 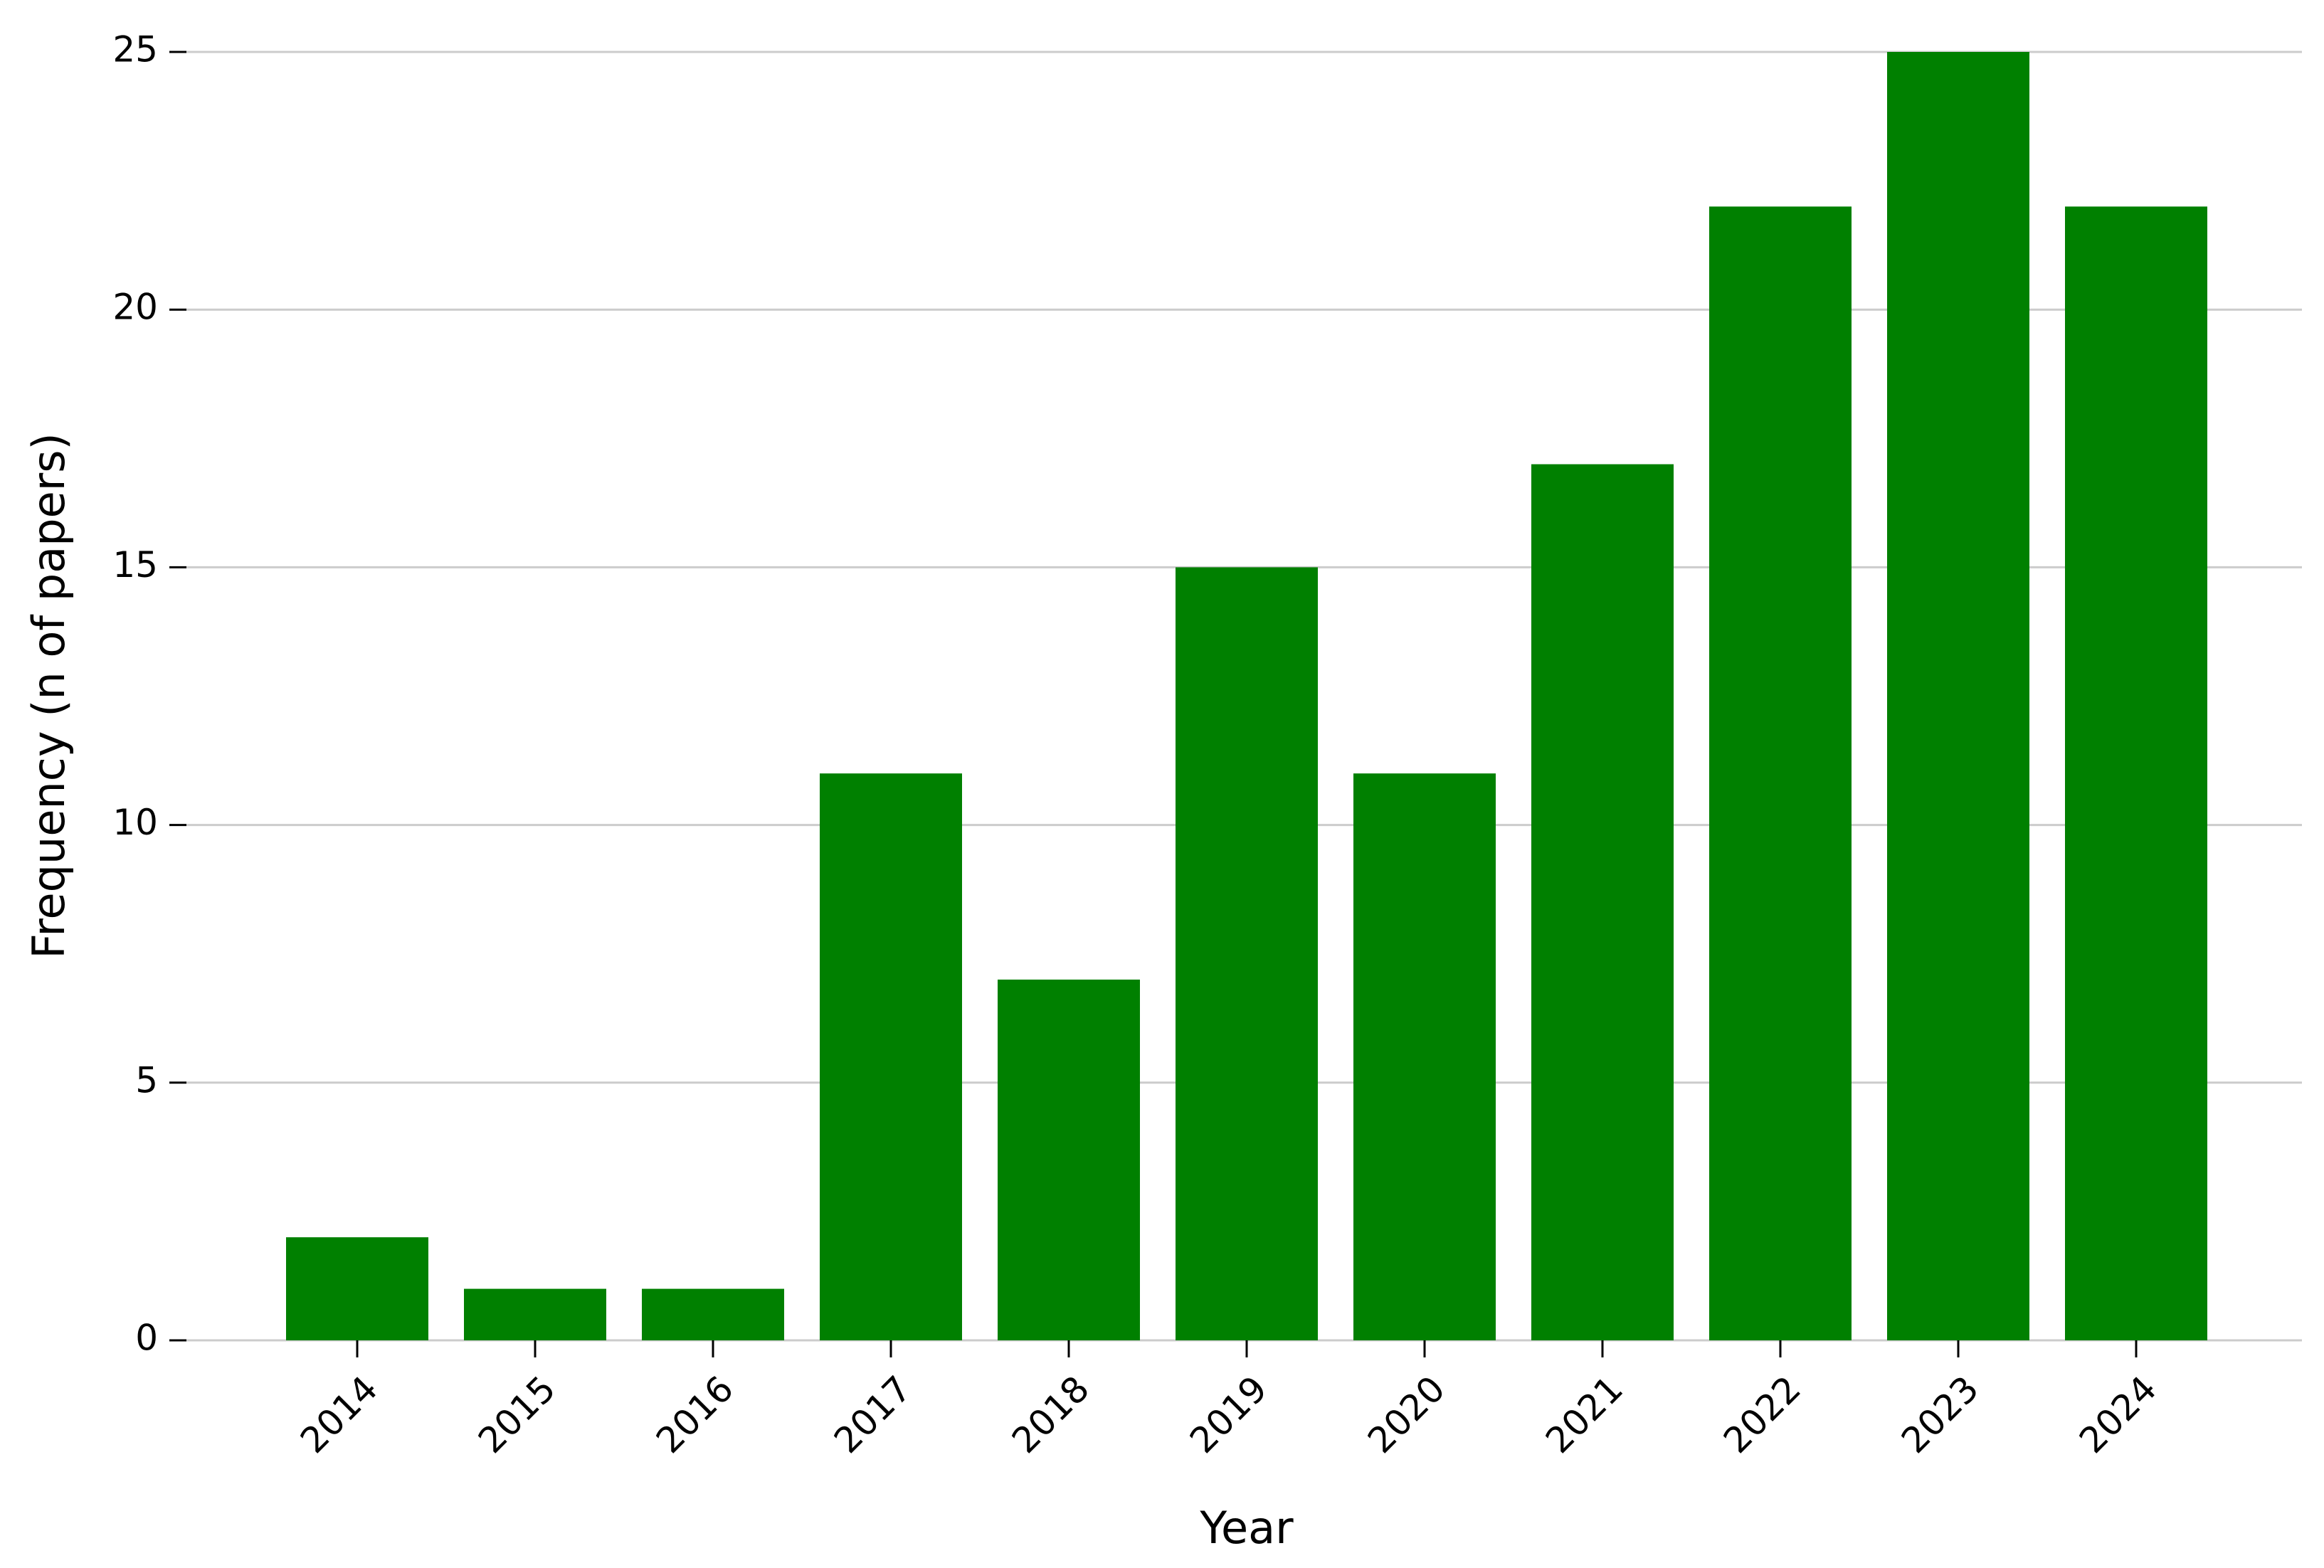 I want to click on x-tick-label: 2024, so click(x=2118, y=1414).